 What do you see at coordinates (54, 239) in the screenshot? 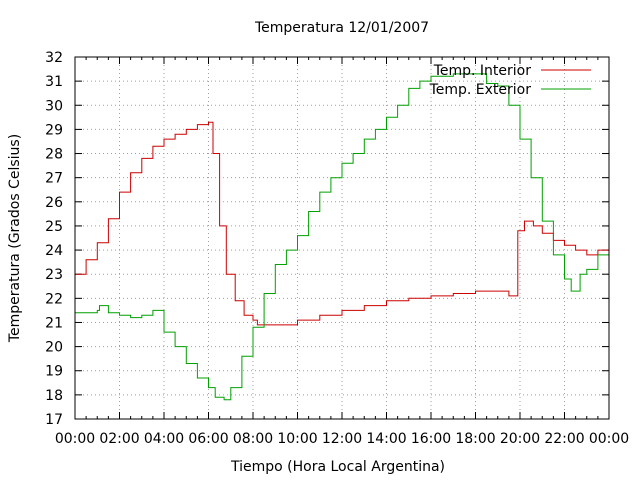
I see `y-tick-labels: 17 18 19 20 21 22 23 24 25 26 27 28 29 30 31 32` at bounding box center [54, 239].